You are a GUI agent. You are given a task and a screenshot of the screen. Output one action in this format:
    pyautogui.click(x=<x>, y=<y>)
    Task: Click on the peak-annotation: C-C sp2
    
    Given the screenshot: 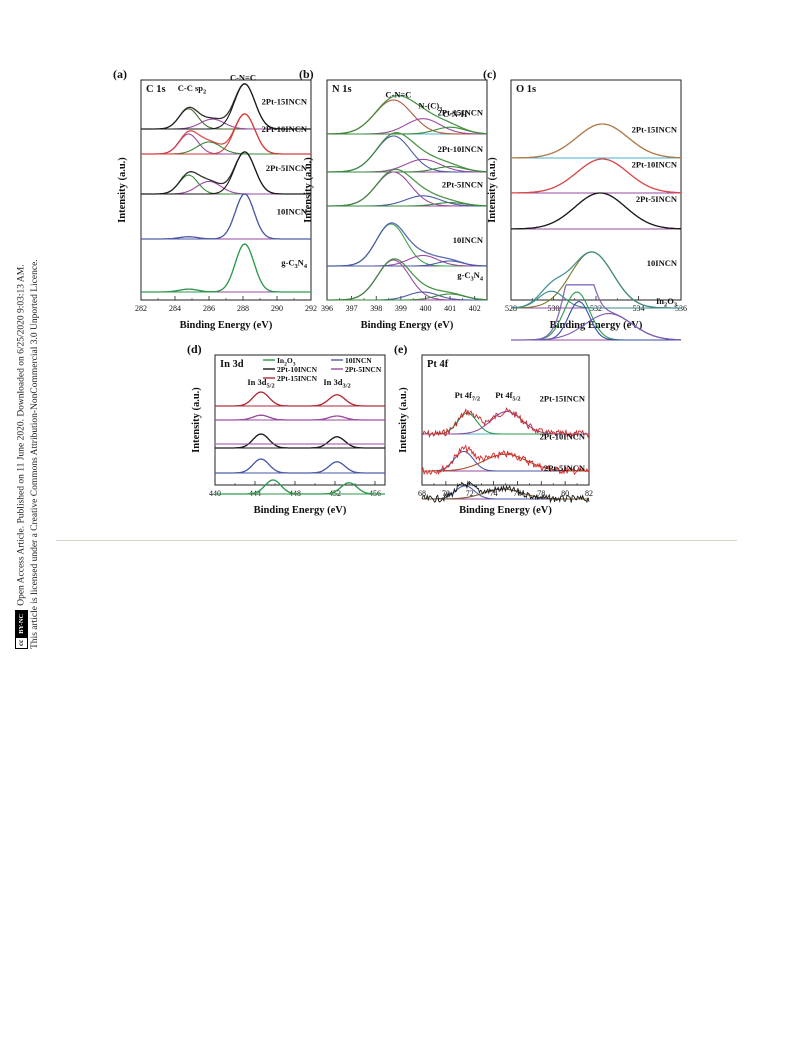 What is the action you would take?
    pyautogui.click(x=192, y=89)
    